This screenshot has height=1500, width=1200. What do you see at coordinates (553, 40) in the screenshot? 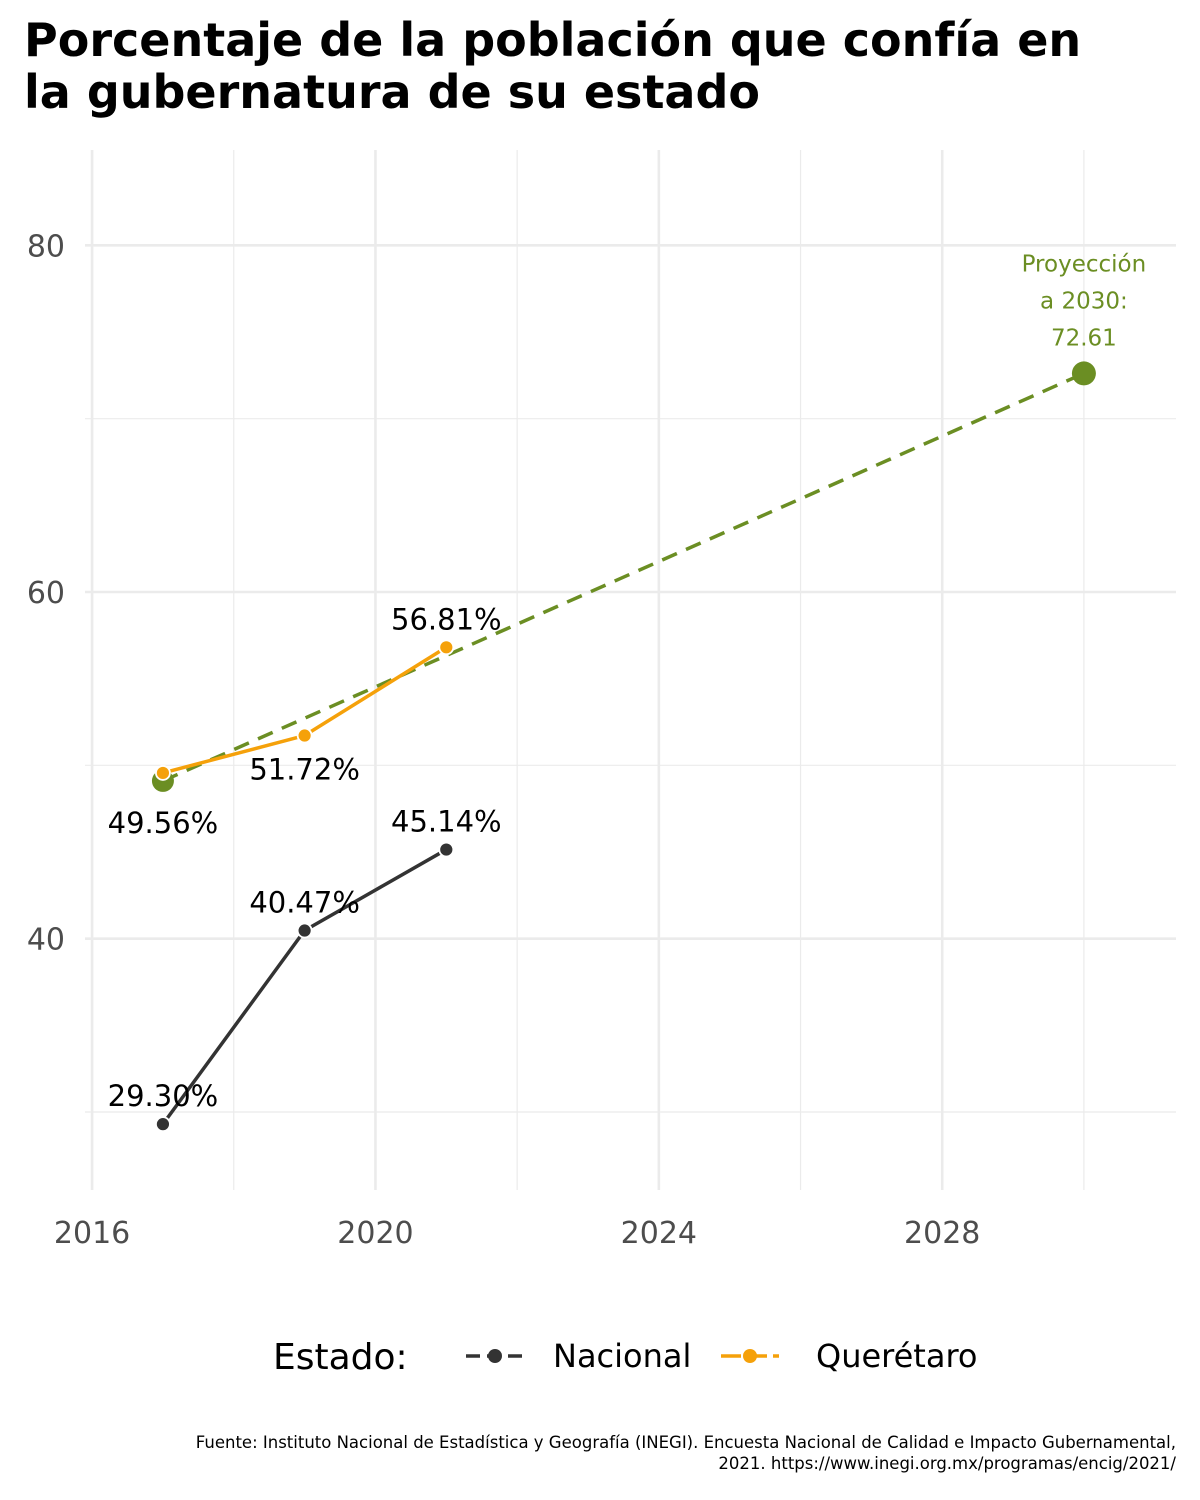
I see `chart-title-line-1: Porcentaje de la población que confía en` at bounding box center [553, 40].